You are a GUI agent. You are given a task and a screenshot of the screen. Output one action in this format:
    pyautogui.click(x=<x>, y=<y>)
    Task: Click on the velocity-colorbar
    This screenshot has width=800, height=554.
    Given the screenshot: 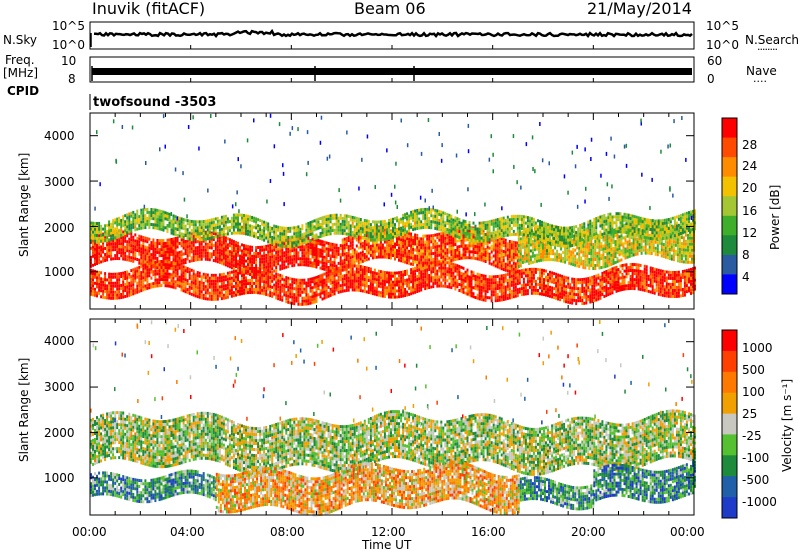 What is the action you would take?
    pyautogui.click(x=729, y=424)
    